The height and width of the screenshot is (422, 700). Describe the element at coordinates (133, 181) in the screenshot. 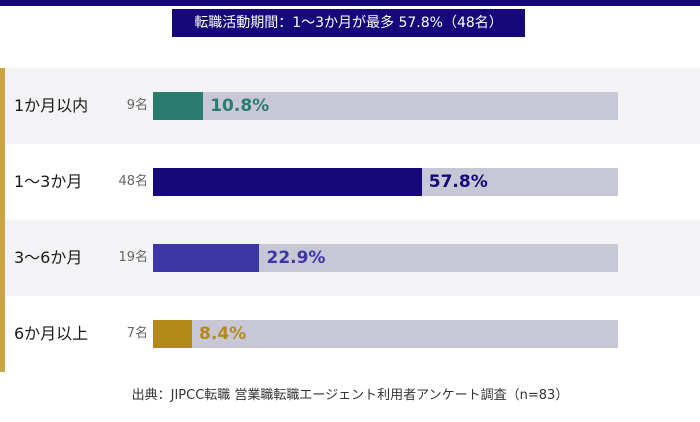

I see `respondent-count-label: 48名` at that location.